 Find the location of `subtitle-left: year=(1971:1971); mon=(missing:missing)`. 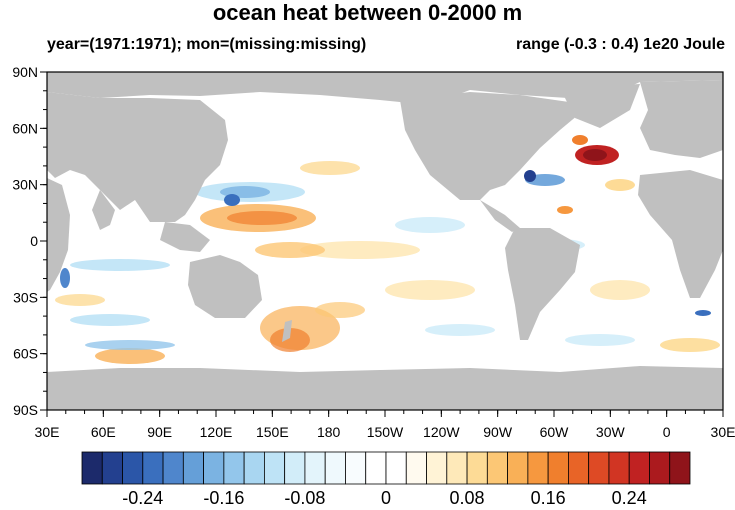

subtitle-left: year=(1971:1971); mon=(missing:missing) is located at coordinates (207, 44).